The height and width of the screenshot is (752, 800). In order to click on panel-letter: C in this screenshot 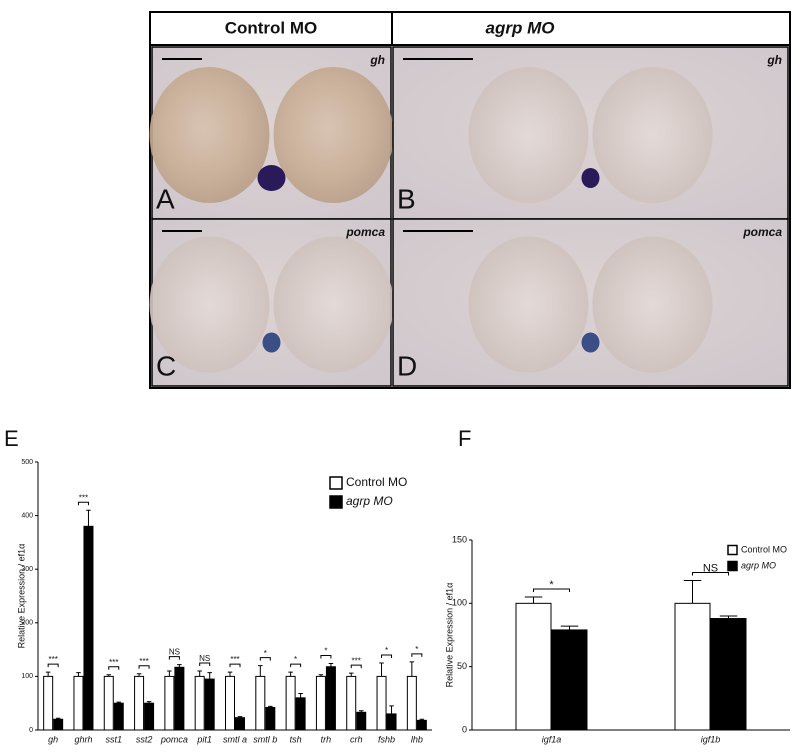, I will do `click(166, 365)`.